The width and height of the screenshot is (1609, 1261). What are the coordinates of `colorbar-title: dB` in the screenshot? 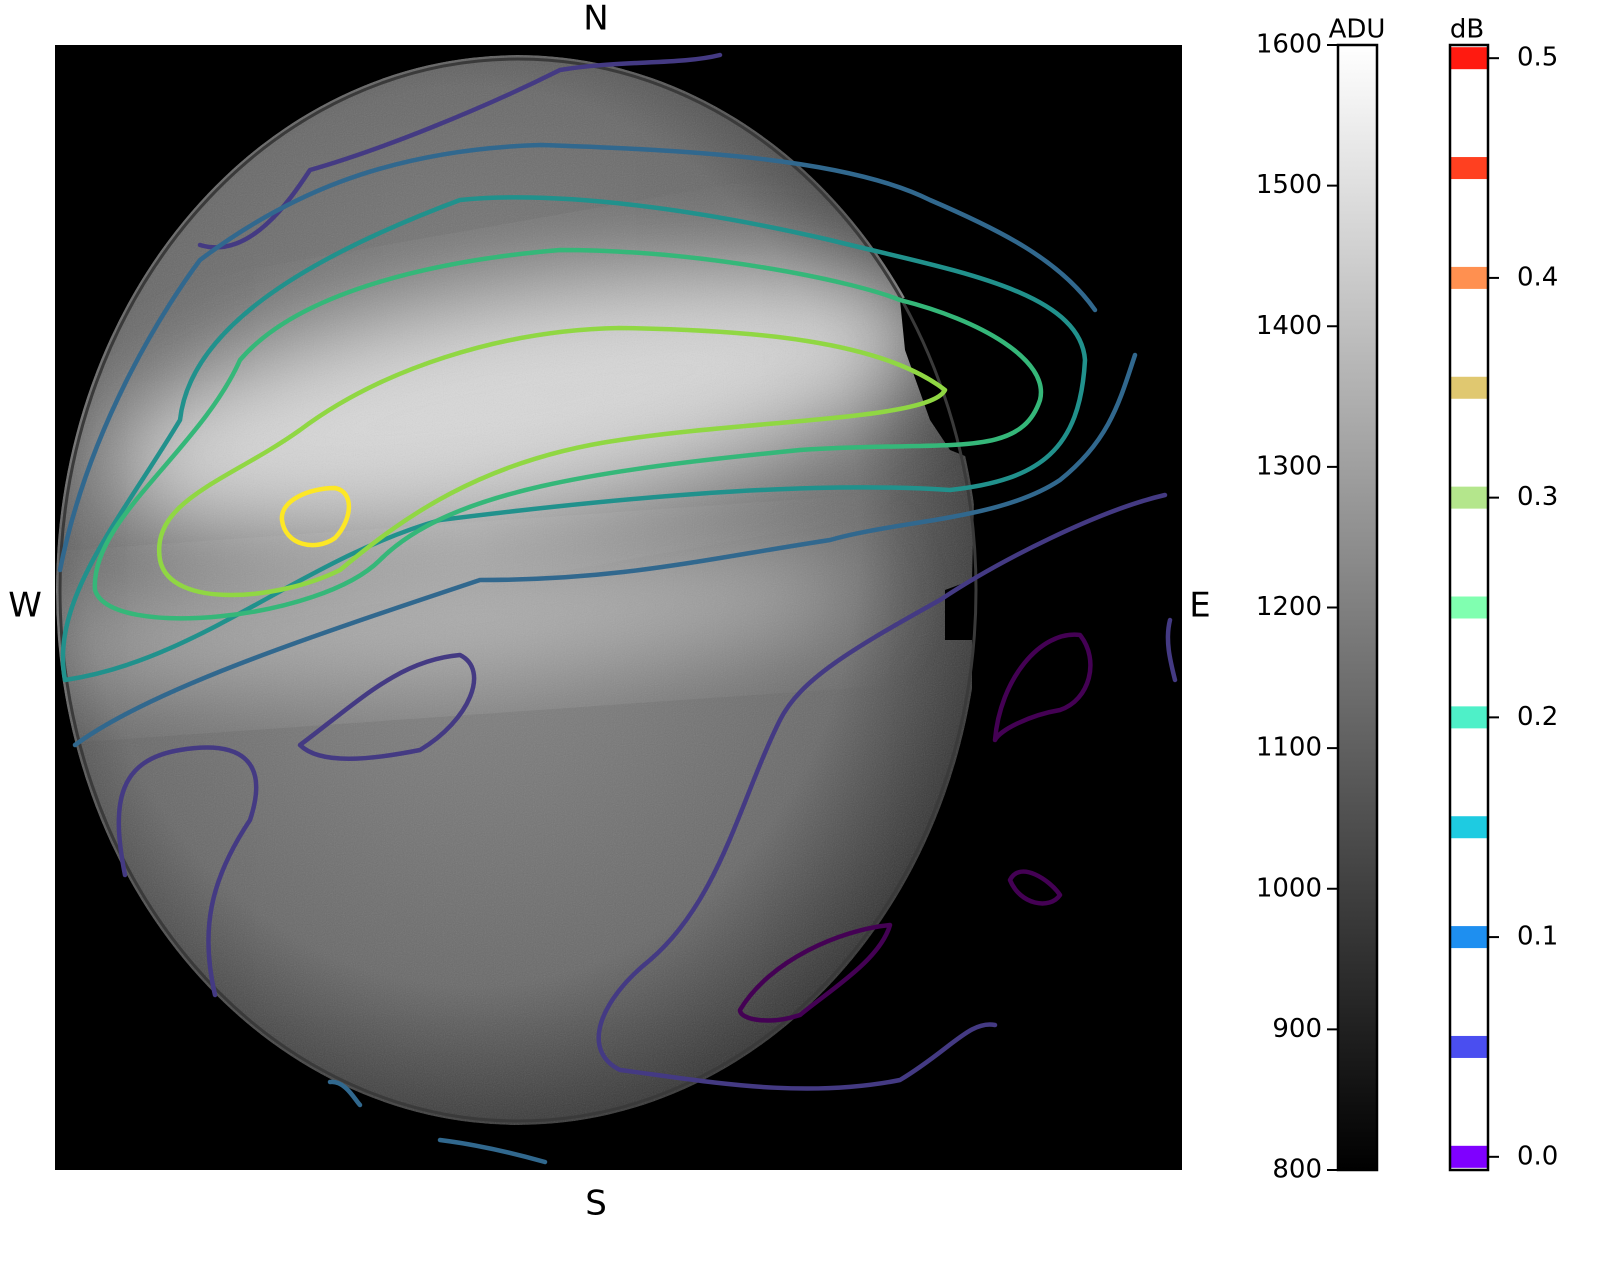 It's located at (1467, 30).